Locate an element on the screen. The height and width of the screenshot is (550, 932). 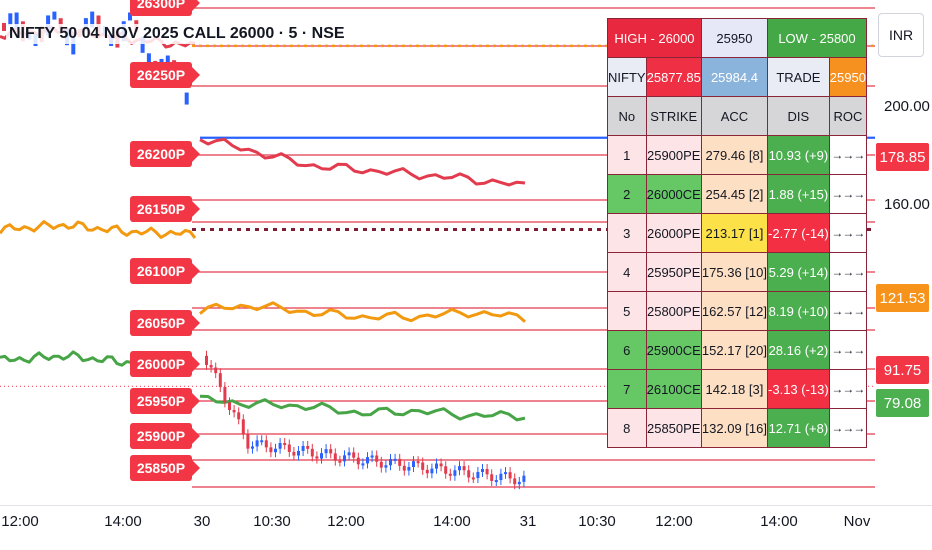
table-row: 3 26000PE 213.17 [1] -2.77 (-14) →→→ is located at coordinates (737, 233).